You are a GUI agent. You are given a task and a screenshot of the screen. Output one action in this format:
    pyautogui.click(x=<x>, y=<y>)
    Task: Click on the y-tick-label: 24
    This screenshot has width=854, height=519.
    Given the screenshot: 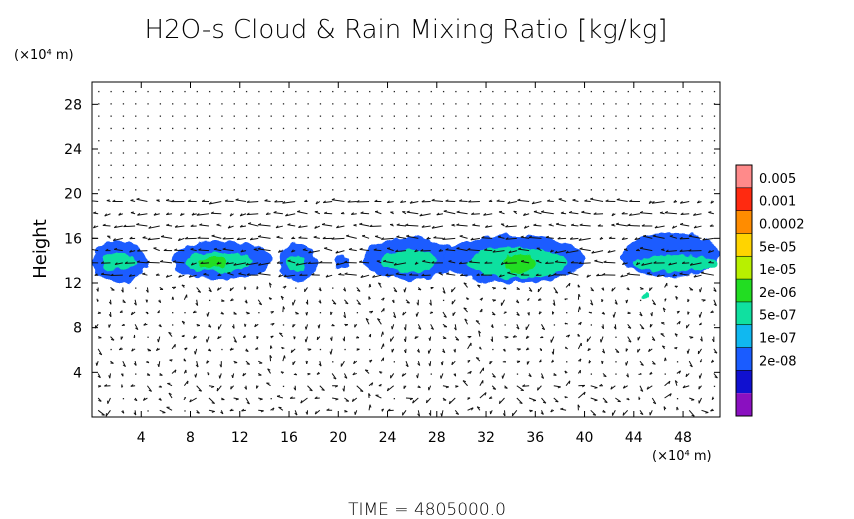 What is the action you would take?
    pyautogui.click(x=73, y=150)
    